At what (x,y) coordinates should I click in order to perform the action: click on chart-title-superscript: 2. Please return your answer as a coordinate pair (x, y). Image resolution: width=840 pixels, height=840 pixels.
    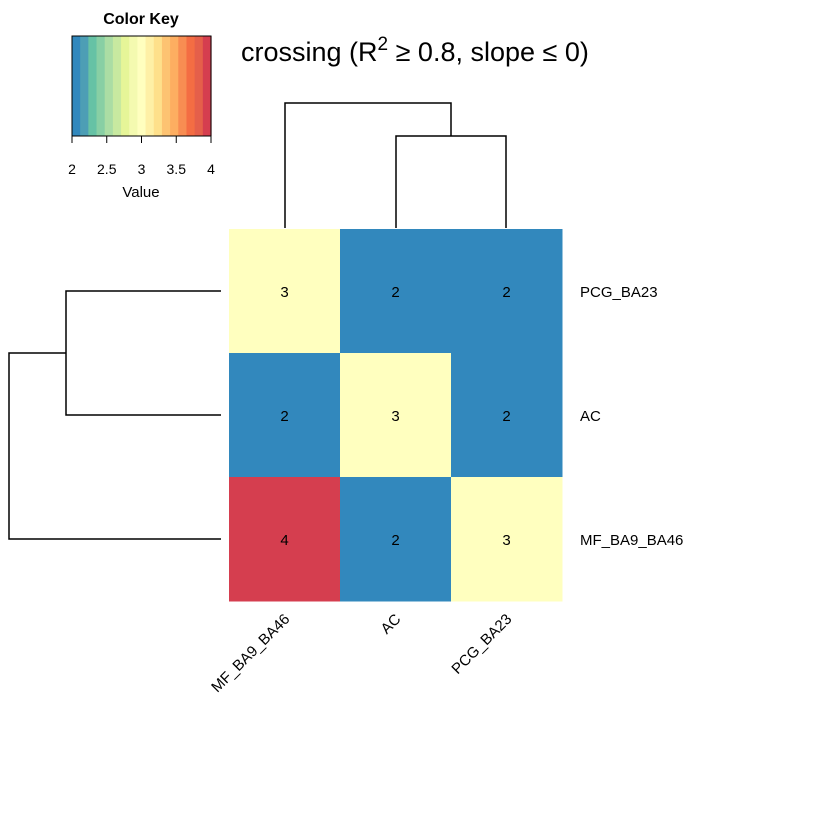
    Looking at the image, I should click on (383, 44).